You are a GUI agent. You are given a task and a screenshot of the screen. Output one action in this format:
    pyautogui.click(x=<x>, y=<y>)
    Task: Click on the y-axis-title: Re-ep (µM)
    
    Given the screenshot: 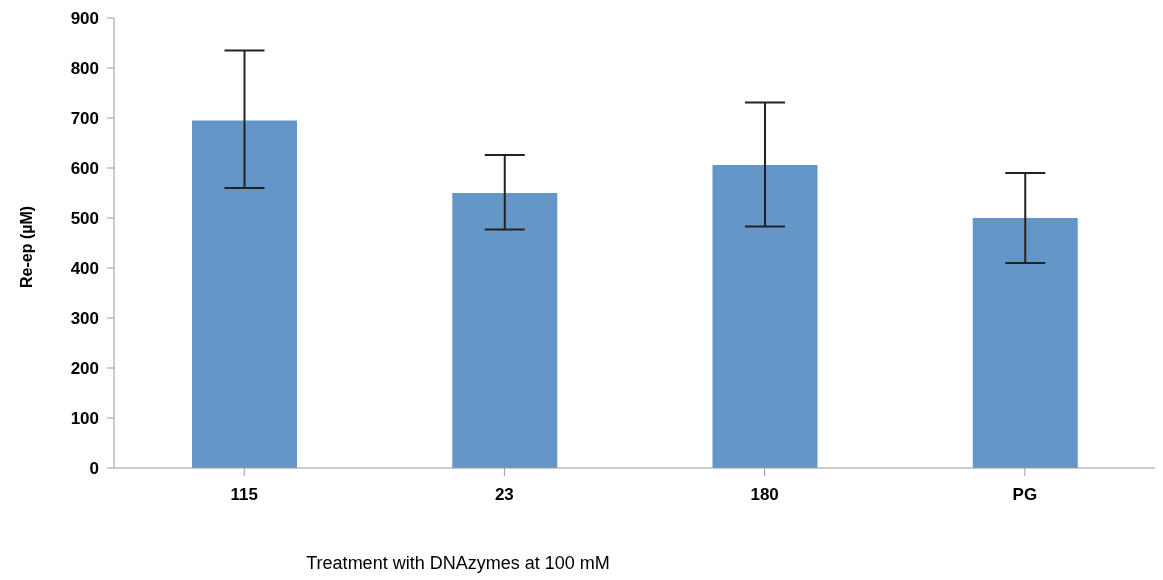 What is the action you would take?
    pyautogui.click(x=26, y=246)
    